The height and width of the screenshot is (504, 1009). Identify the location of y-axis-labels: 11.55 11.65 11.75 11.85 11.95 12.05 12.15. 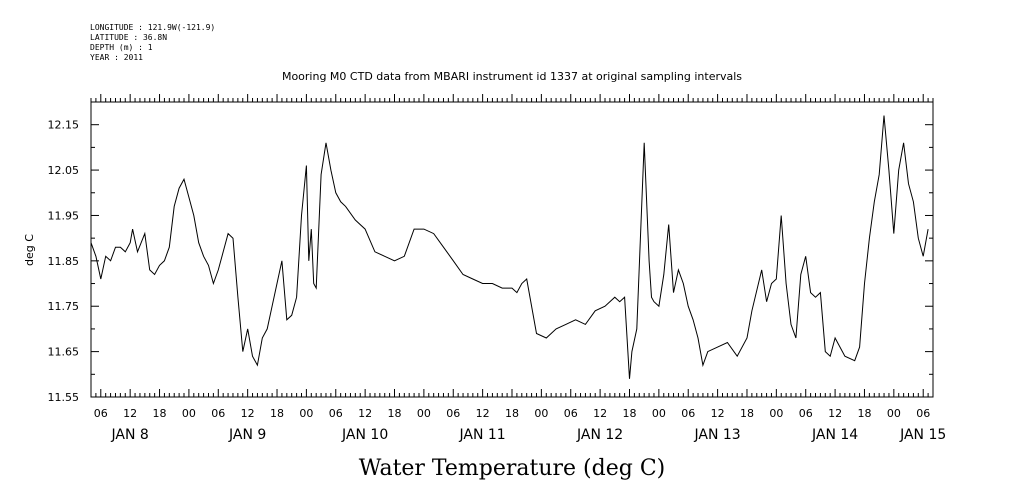
(64, 261).